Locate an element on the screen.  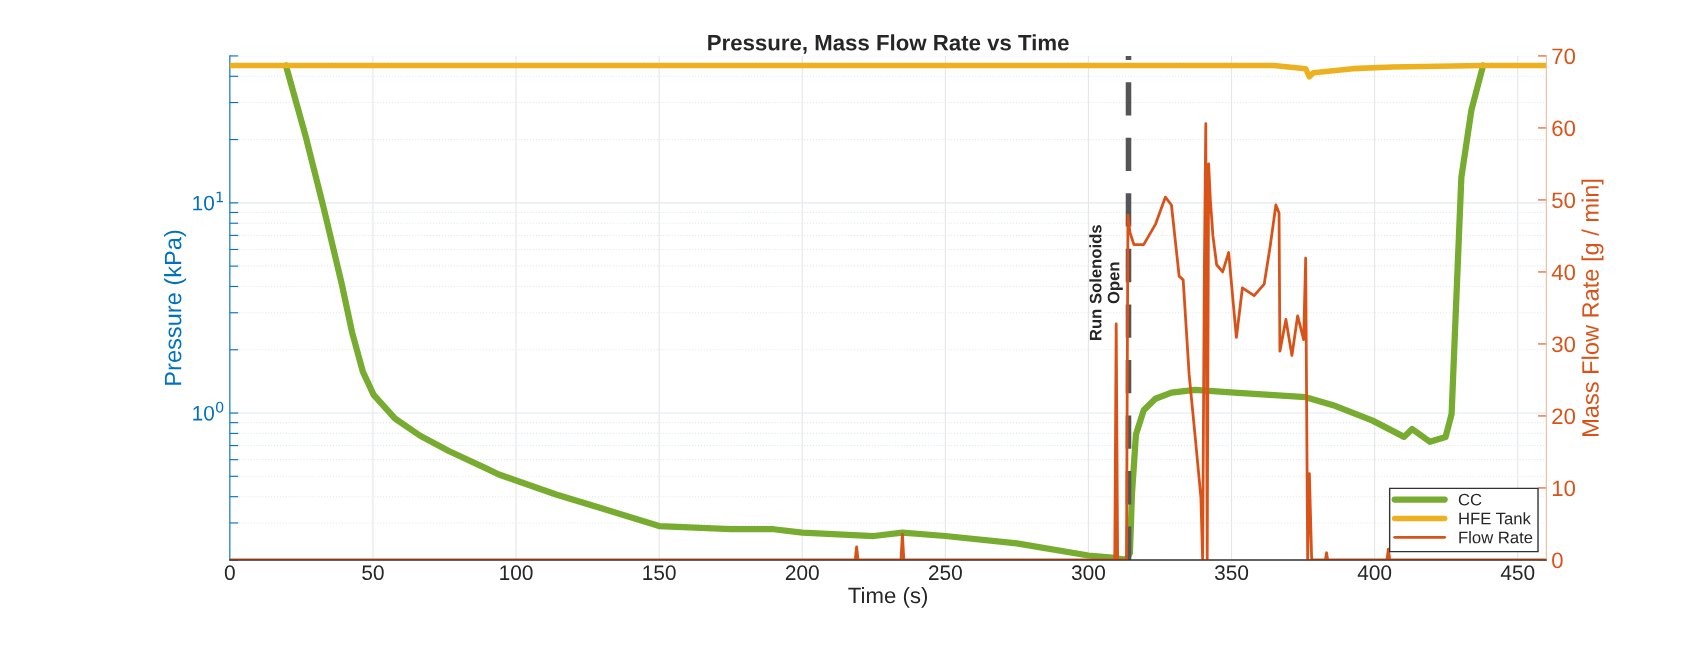
x-tick-label: 300 is located at coordinates (1088, 573).